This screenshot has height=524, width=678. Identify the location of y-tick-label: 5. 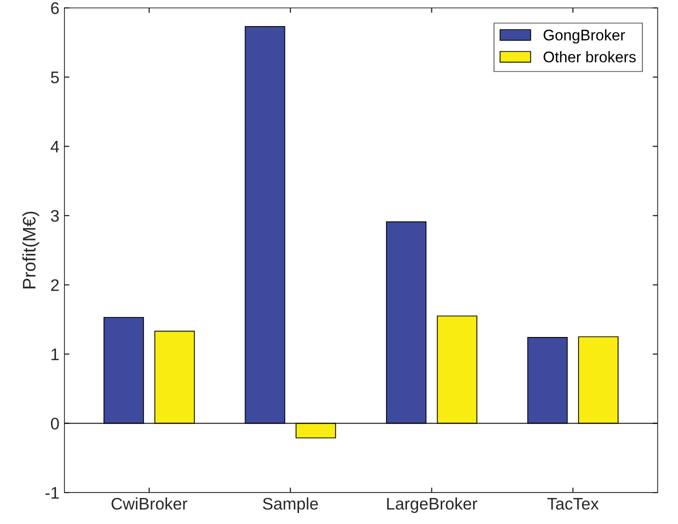
(54, 78).